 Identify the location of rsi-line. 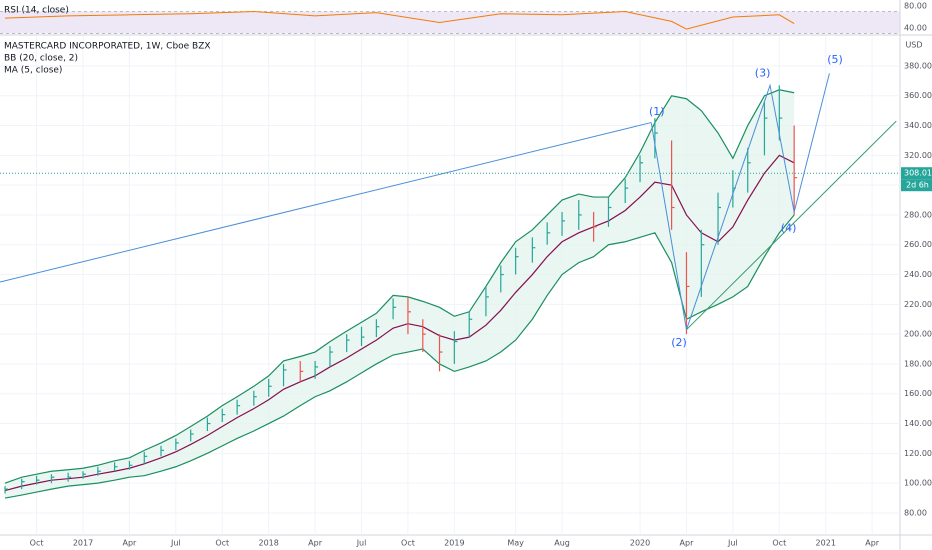
(399, 20).